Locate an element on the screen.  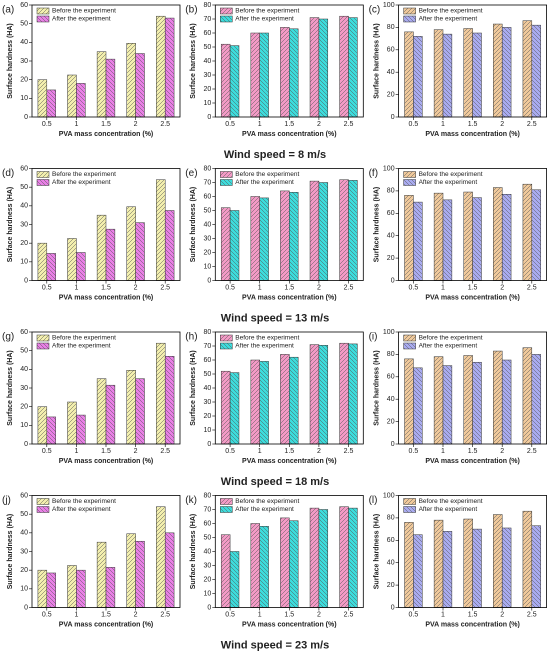
panel-label: (a) is located at coordinates (8, 10).